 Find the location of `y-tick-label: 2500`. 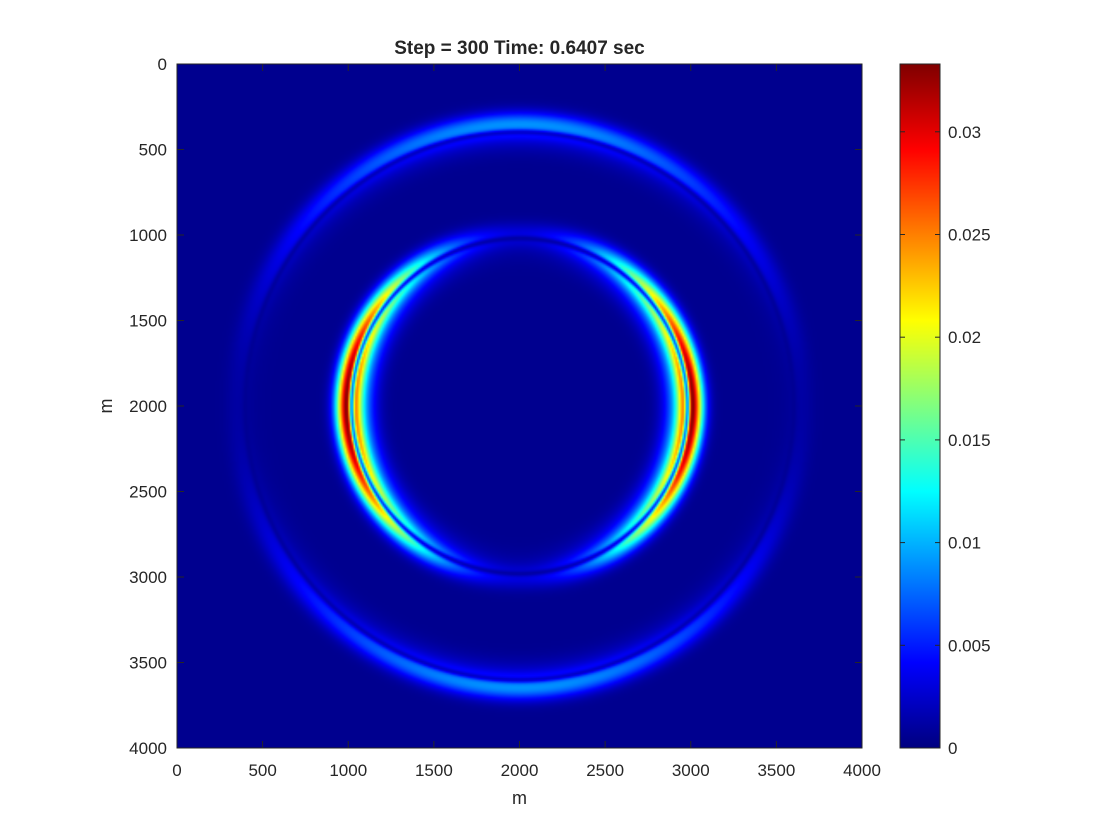

y-tick-label: 2500 is located at coordinates (148, 492).